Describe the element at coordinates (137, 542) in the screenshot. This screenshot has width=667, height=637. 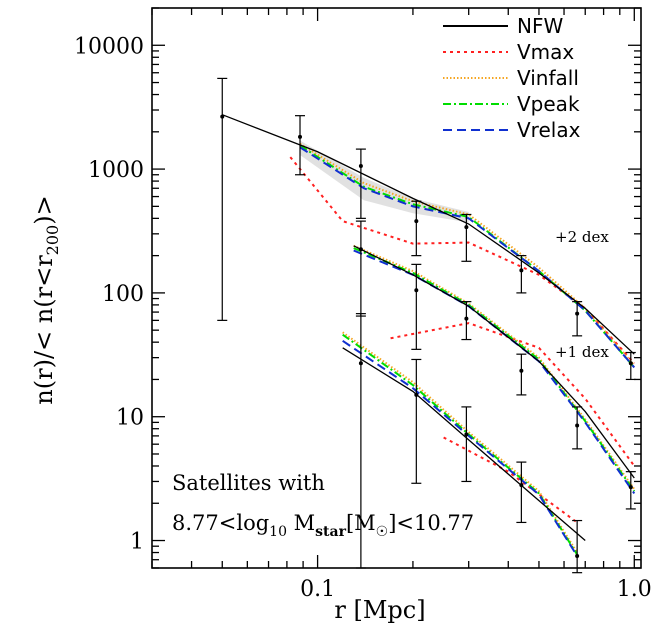
I see `y-tick-label: 1` at that location.